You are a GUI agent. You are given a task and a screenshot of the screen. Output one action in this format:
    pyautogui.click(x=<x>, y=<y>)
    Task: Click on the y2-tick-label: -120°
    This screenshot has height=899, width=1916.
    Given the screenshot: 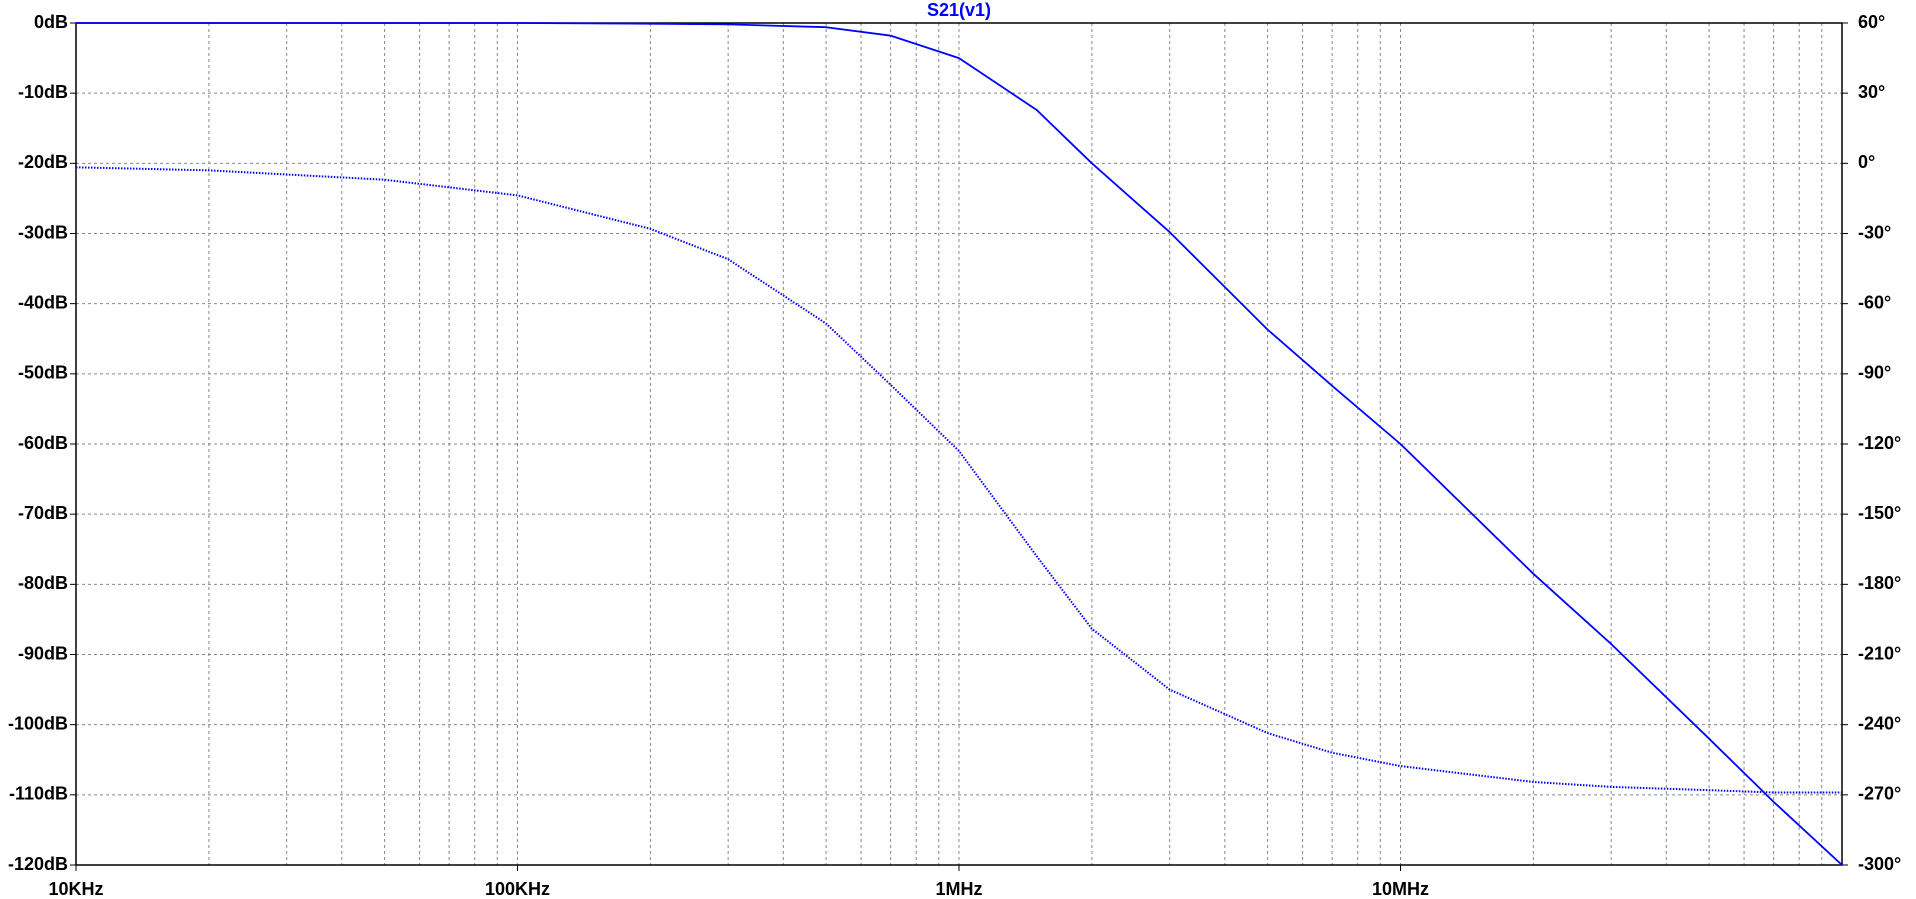 What is the action you would take?
    pyautogui.click(x=1879, y=443)
    